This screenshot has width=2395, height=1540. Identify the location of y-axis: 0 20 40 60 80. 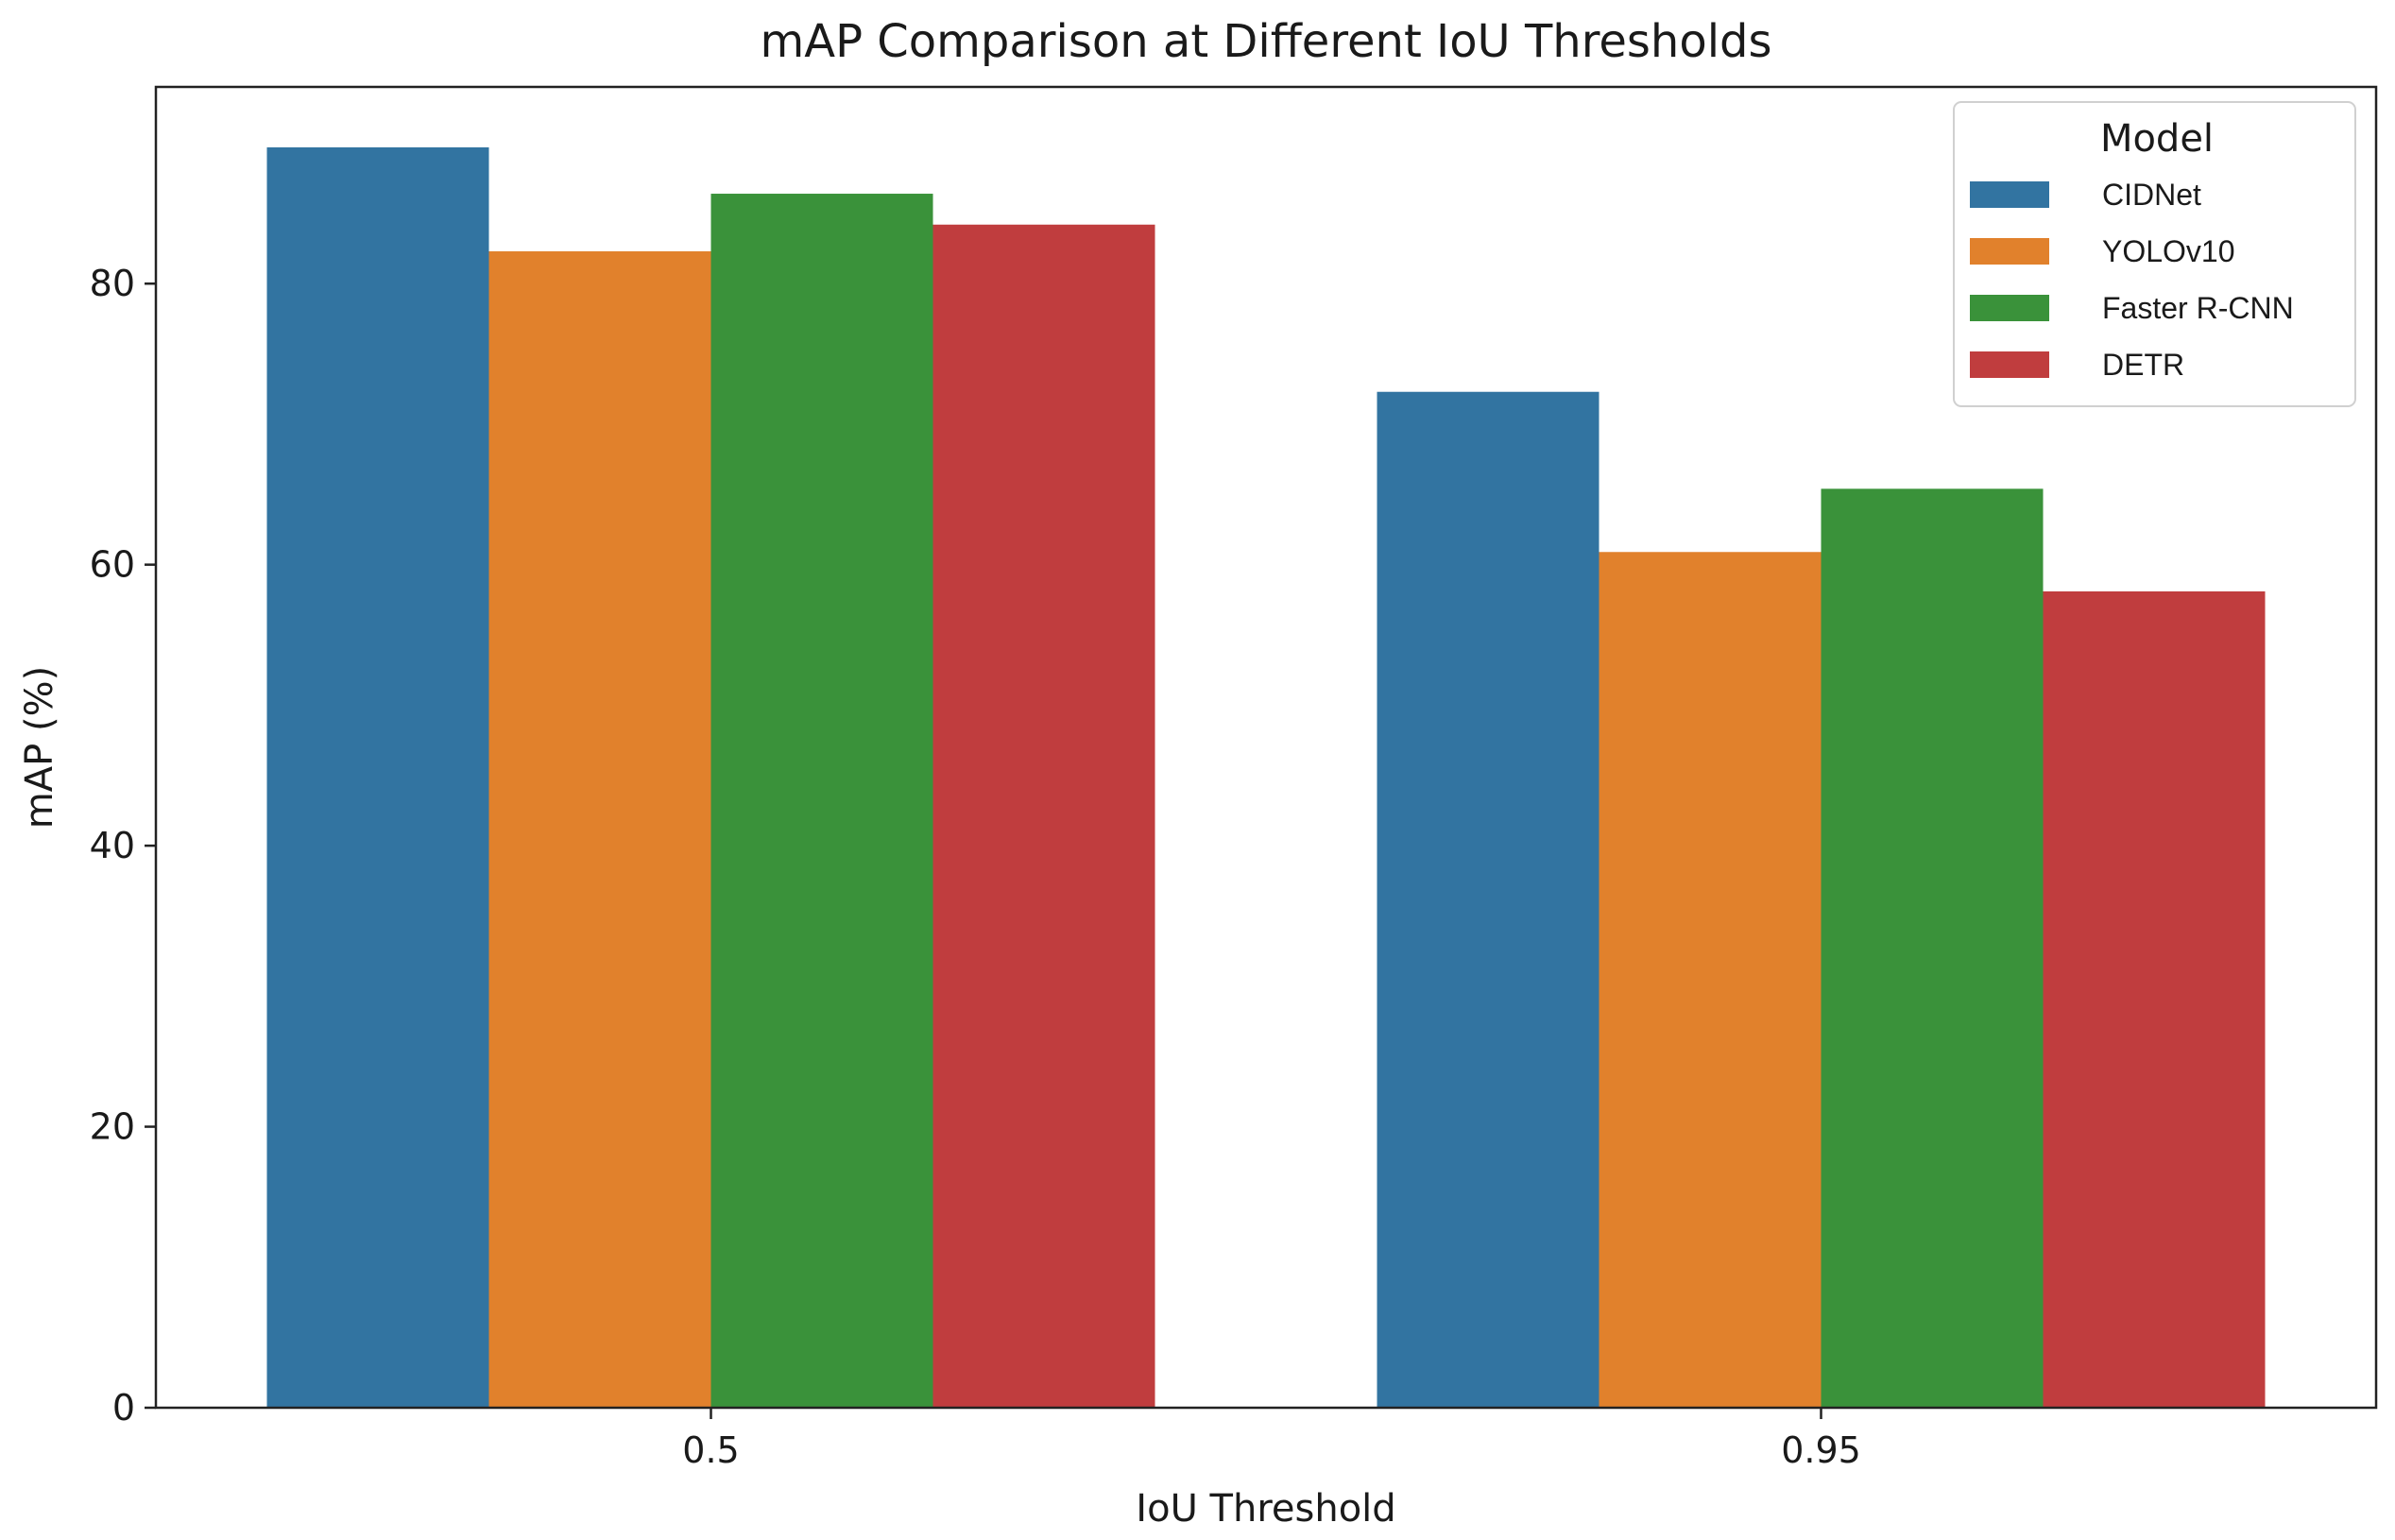
(123, 846).